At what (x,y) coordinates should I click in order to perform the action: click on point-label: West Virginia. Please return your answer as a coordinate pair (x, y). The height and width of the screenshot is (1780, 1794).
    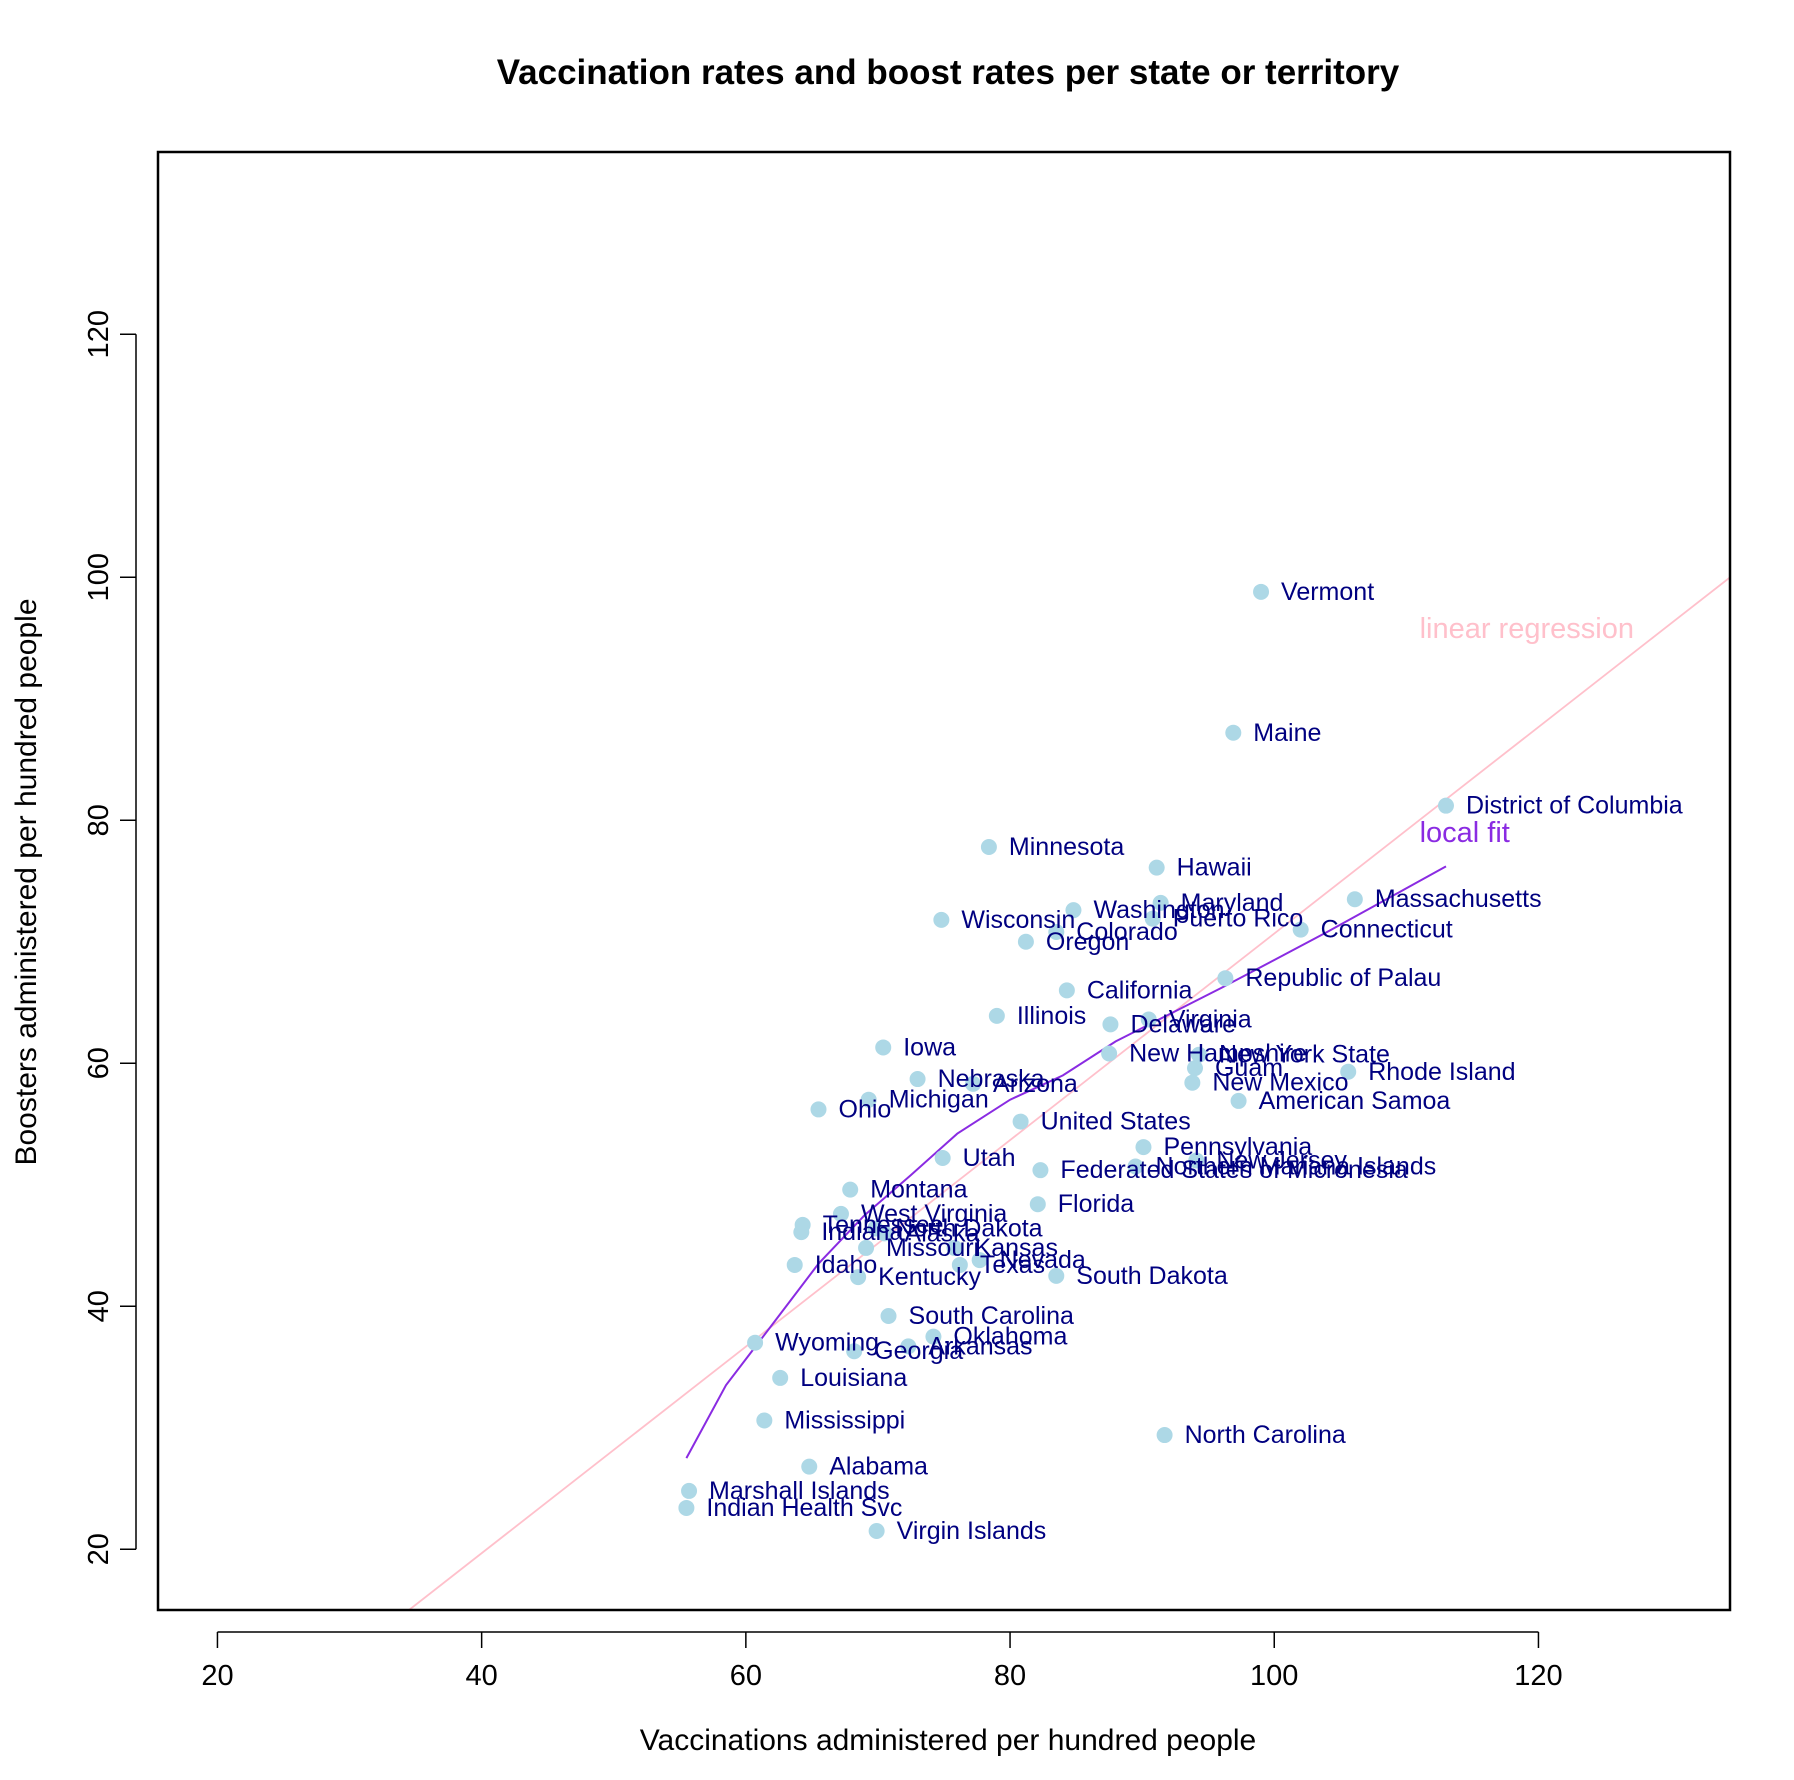
    Looking at the image, I should click on (934, 1214).